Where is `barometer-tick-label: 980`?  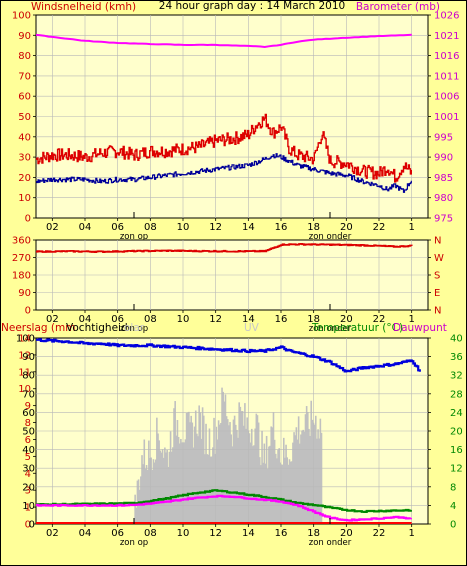
barometer-tick-label: 980 is located at coordinates (443, 198).